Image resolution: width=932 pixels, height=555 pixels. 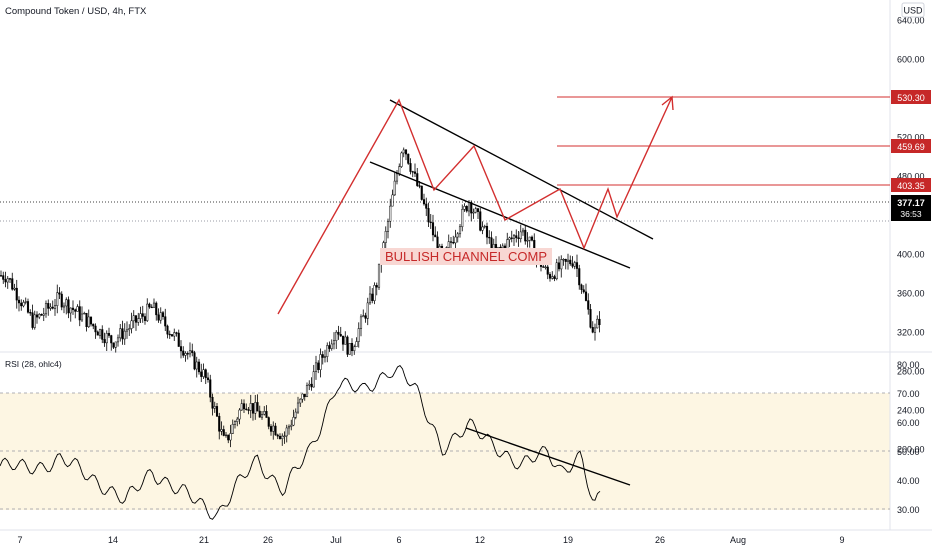 What do you see at coordinates (336, 540) in the screenshot?
I see `time-tick-label: Jul` at bounding box center [336, 540].